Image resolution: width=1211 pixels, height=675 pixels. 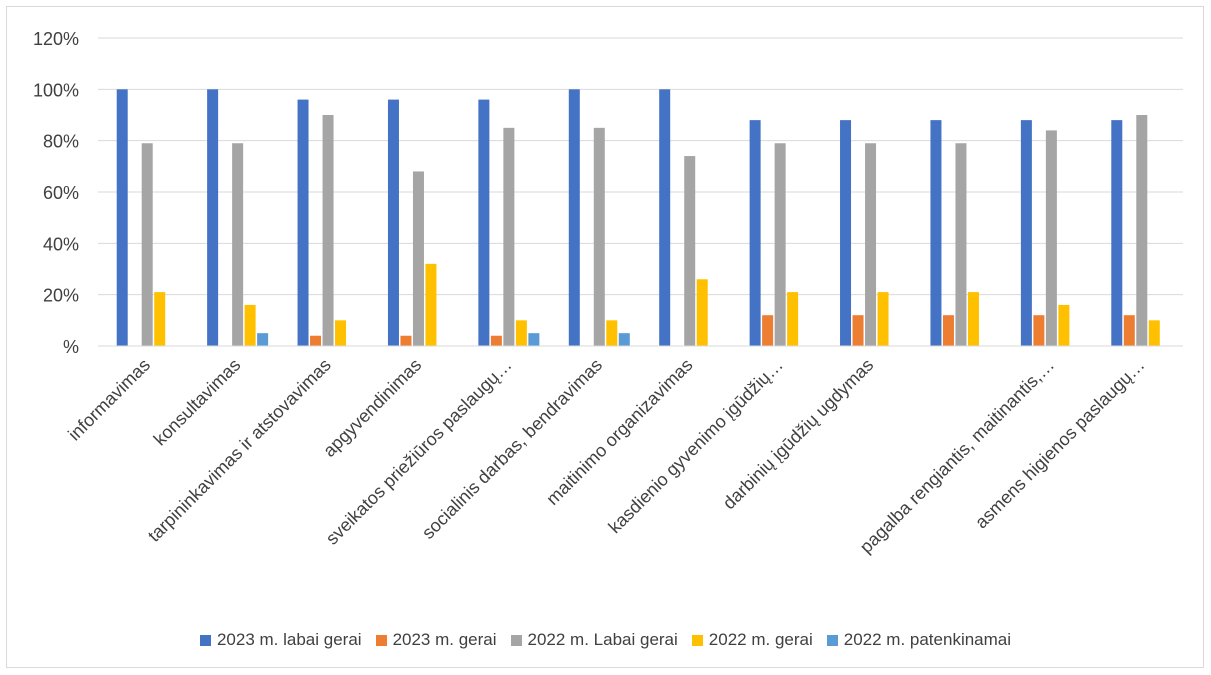 What do you see at coordinates (927, 639) in the screenshot?
I see `legend-label: 2022 m. patenkinamai` at bounding box center [927, 639].